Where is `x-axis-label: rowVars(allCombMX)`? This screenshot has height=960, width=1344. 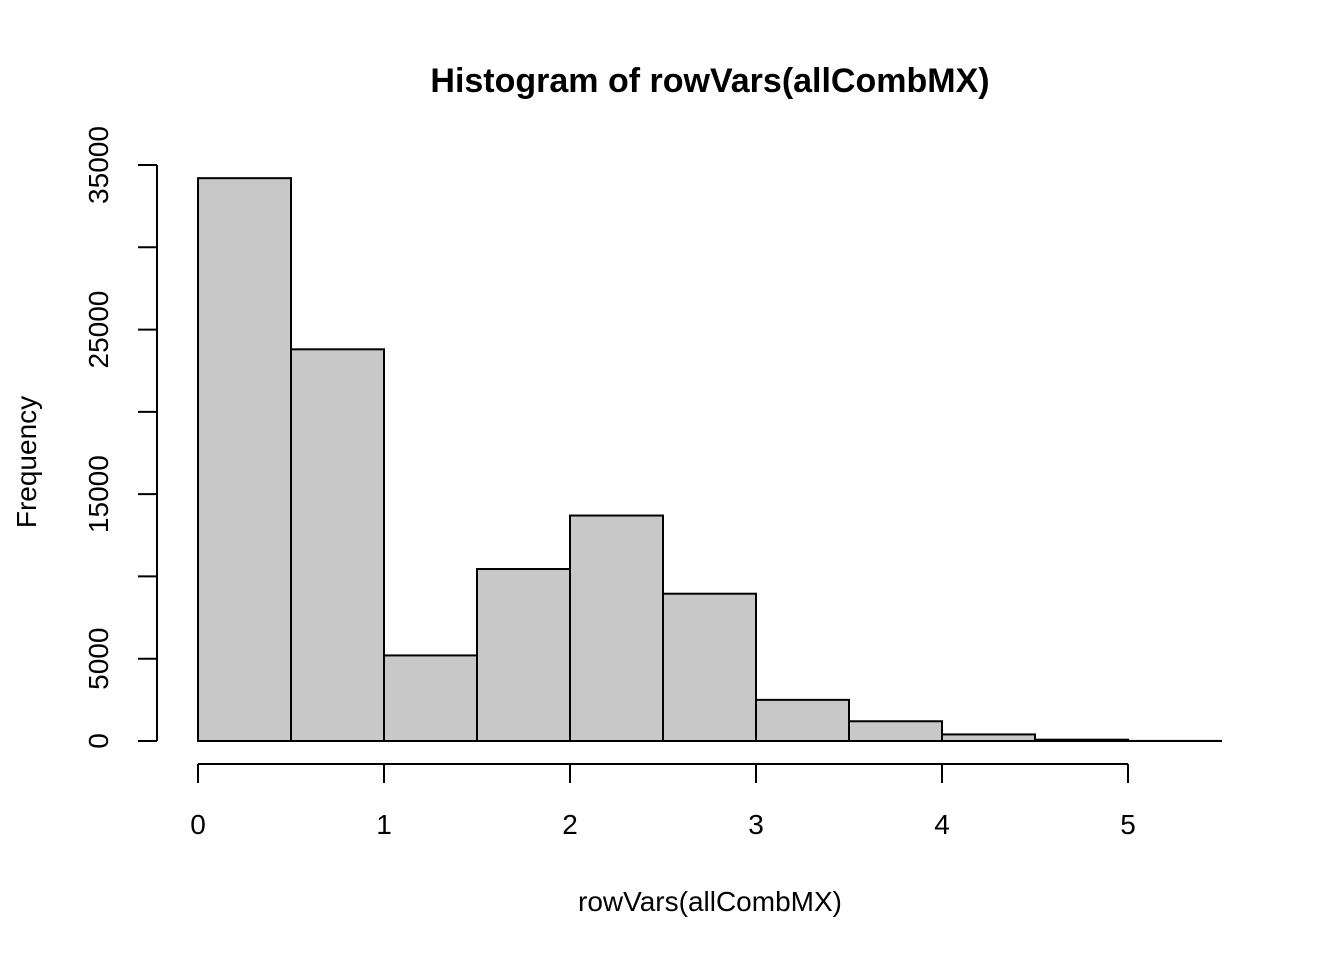
x-axis-label: rowVars(allCombMX) is located at coordinates (710, 901).